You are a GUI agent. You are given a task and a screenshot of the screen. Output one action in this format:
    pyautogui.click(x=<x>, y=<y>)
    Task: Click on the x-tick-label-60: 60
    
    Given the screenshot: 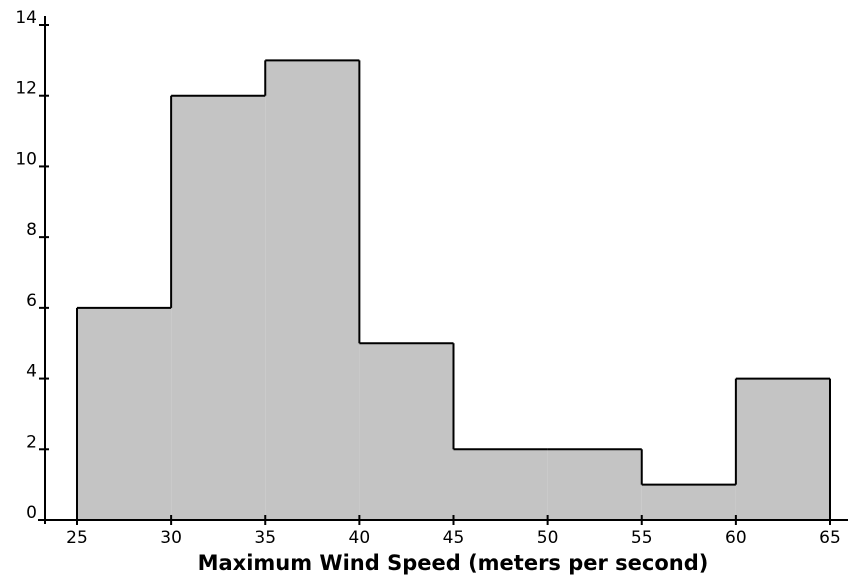 What is the action you would take?
    pyautogui.click(x=736, y=538)
    